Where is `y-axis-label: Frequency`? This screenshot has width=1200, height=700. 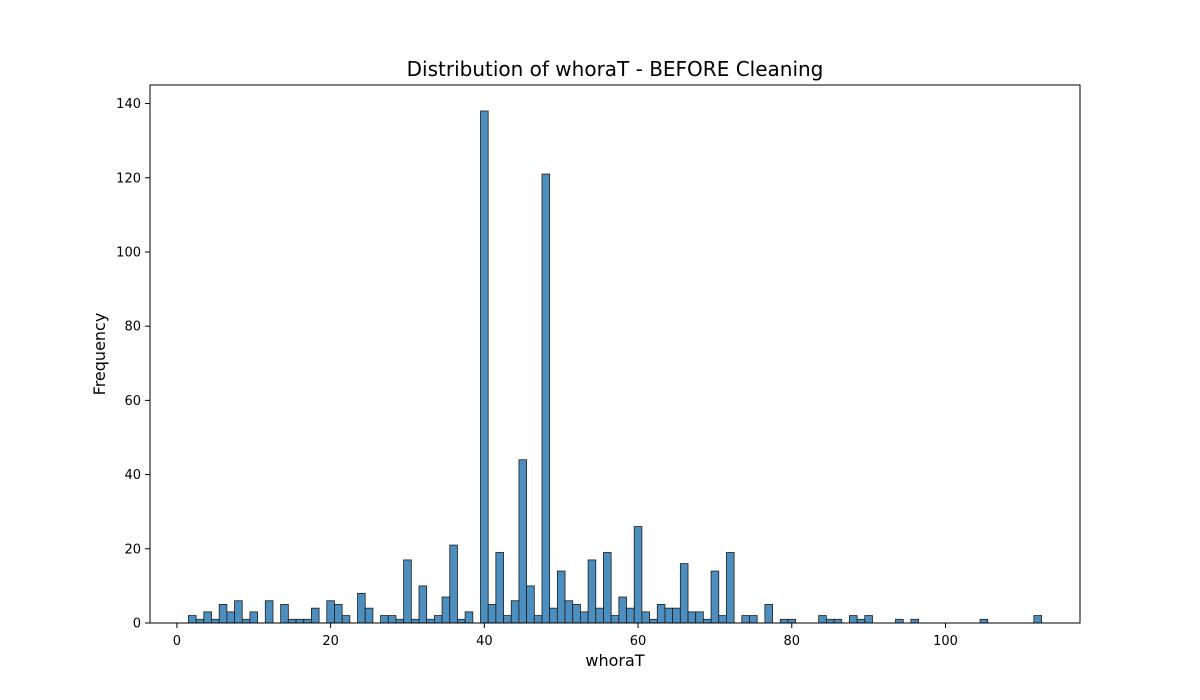
y-axis-label: Frequency is located at coordinates (99, 354).